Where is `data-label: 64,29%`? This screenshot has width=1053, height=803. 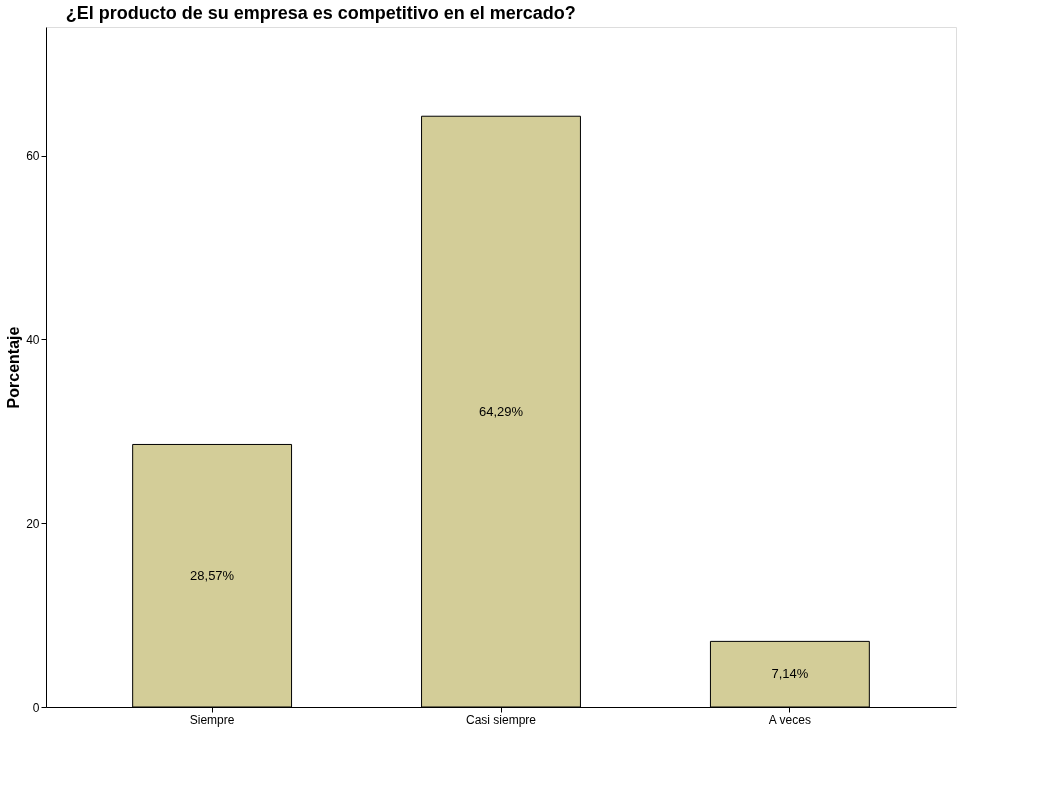
data-label: 64,29% is located at coordinates (501, 411).